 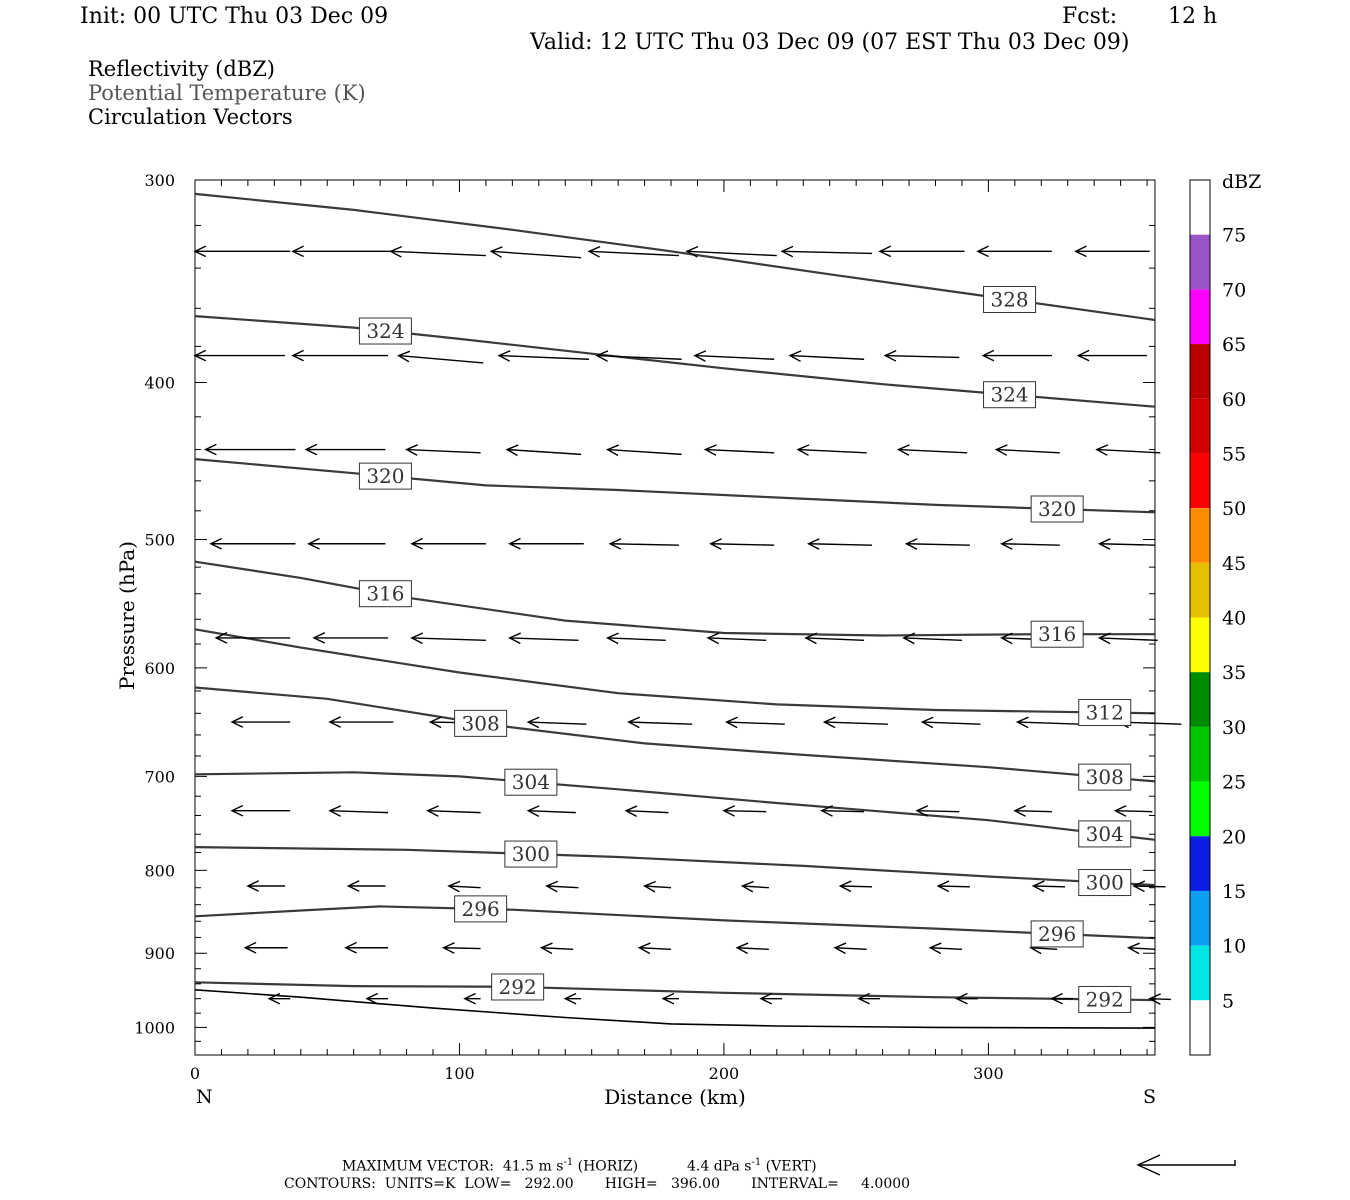 I want to click on dbz-colorbar: dBZ 5 10 15 20 25 30 35 40 45 50 55 60 65 70 75, so click(x=1225, y=613).